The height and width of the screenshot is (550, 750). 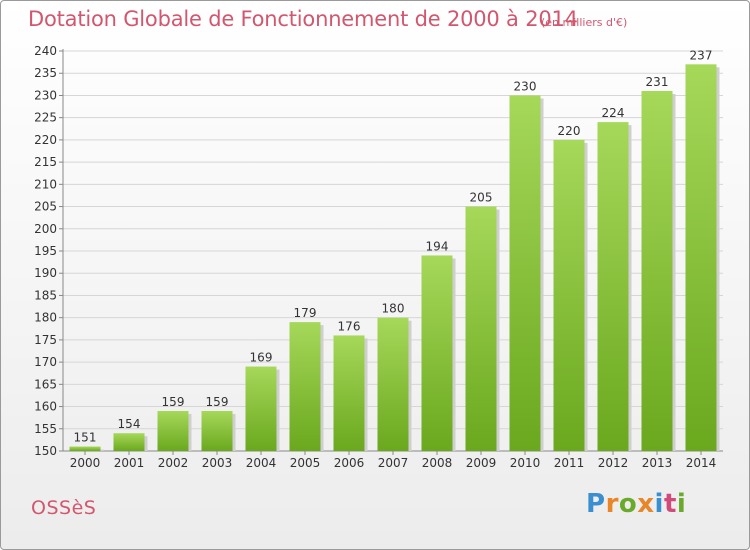 What do you see at coordinates (481, 463) in the screenshot?
I see `x-tick-label: 2009` at bounding box center [481, 463].